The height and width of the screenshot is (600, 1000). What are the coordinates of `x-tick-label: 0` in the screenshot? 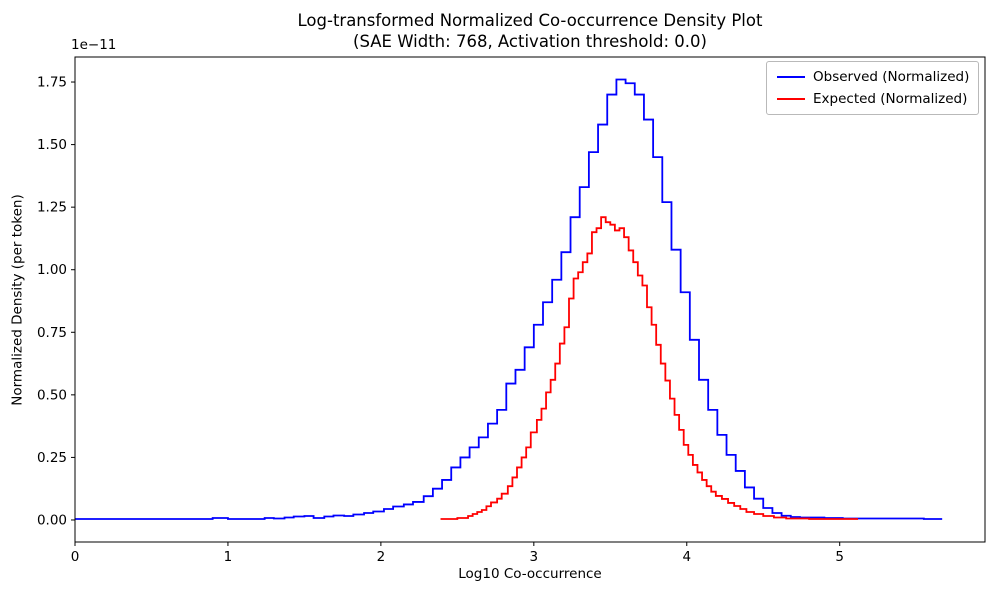 It's located at (75, 557).